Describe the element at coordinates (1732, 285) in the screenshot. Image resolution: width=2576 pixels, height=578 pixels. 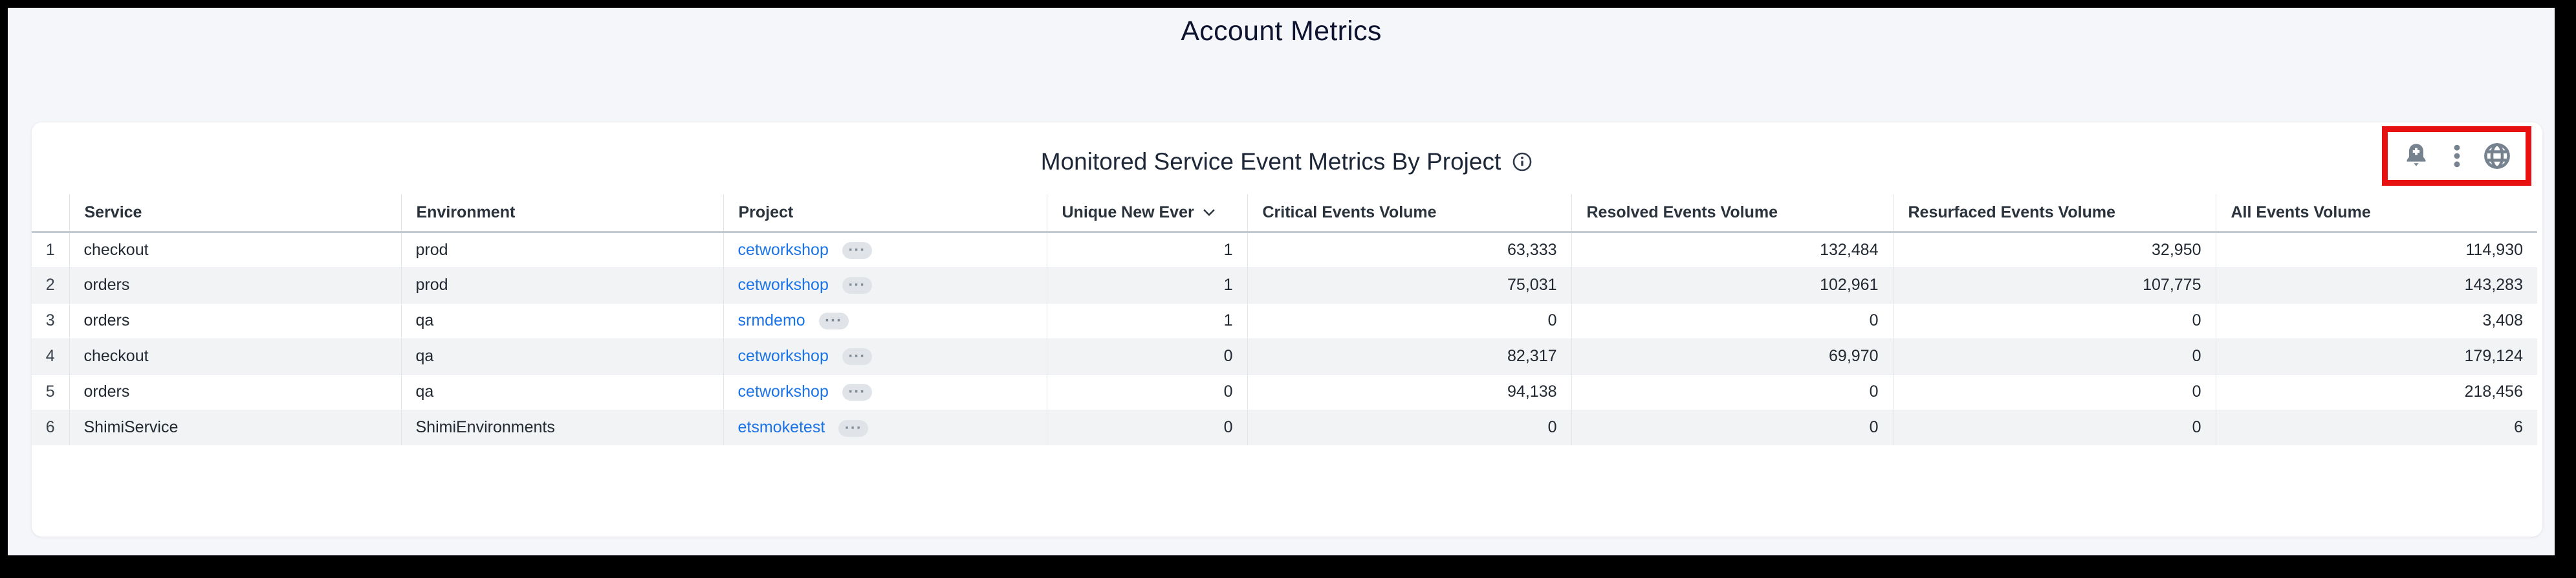
I see `resolved-events-cell: 102,961` at that location.